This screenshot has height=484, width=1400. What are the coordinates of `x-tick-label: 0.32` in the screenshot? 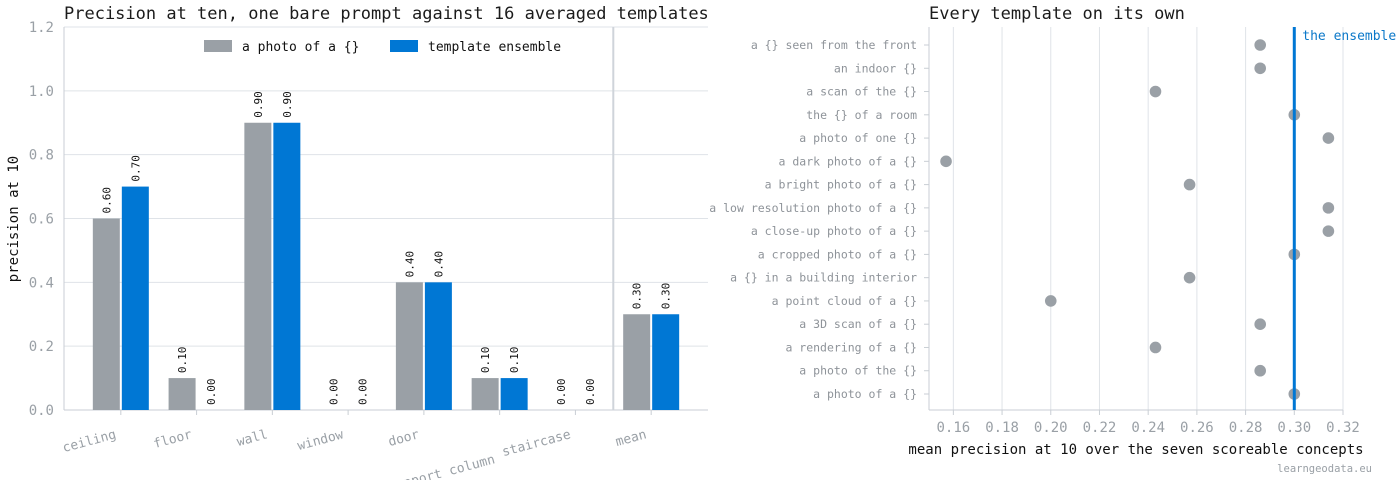 It's located at (1343, 428).